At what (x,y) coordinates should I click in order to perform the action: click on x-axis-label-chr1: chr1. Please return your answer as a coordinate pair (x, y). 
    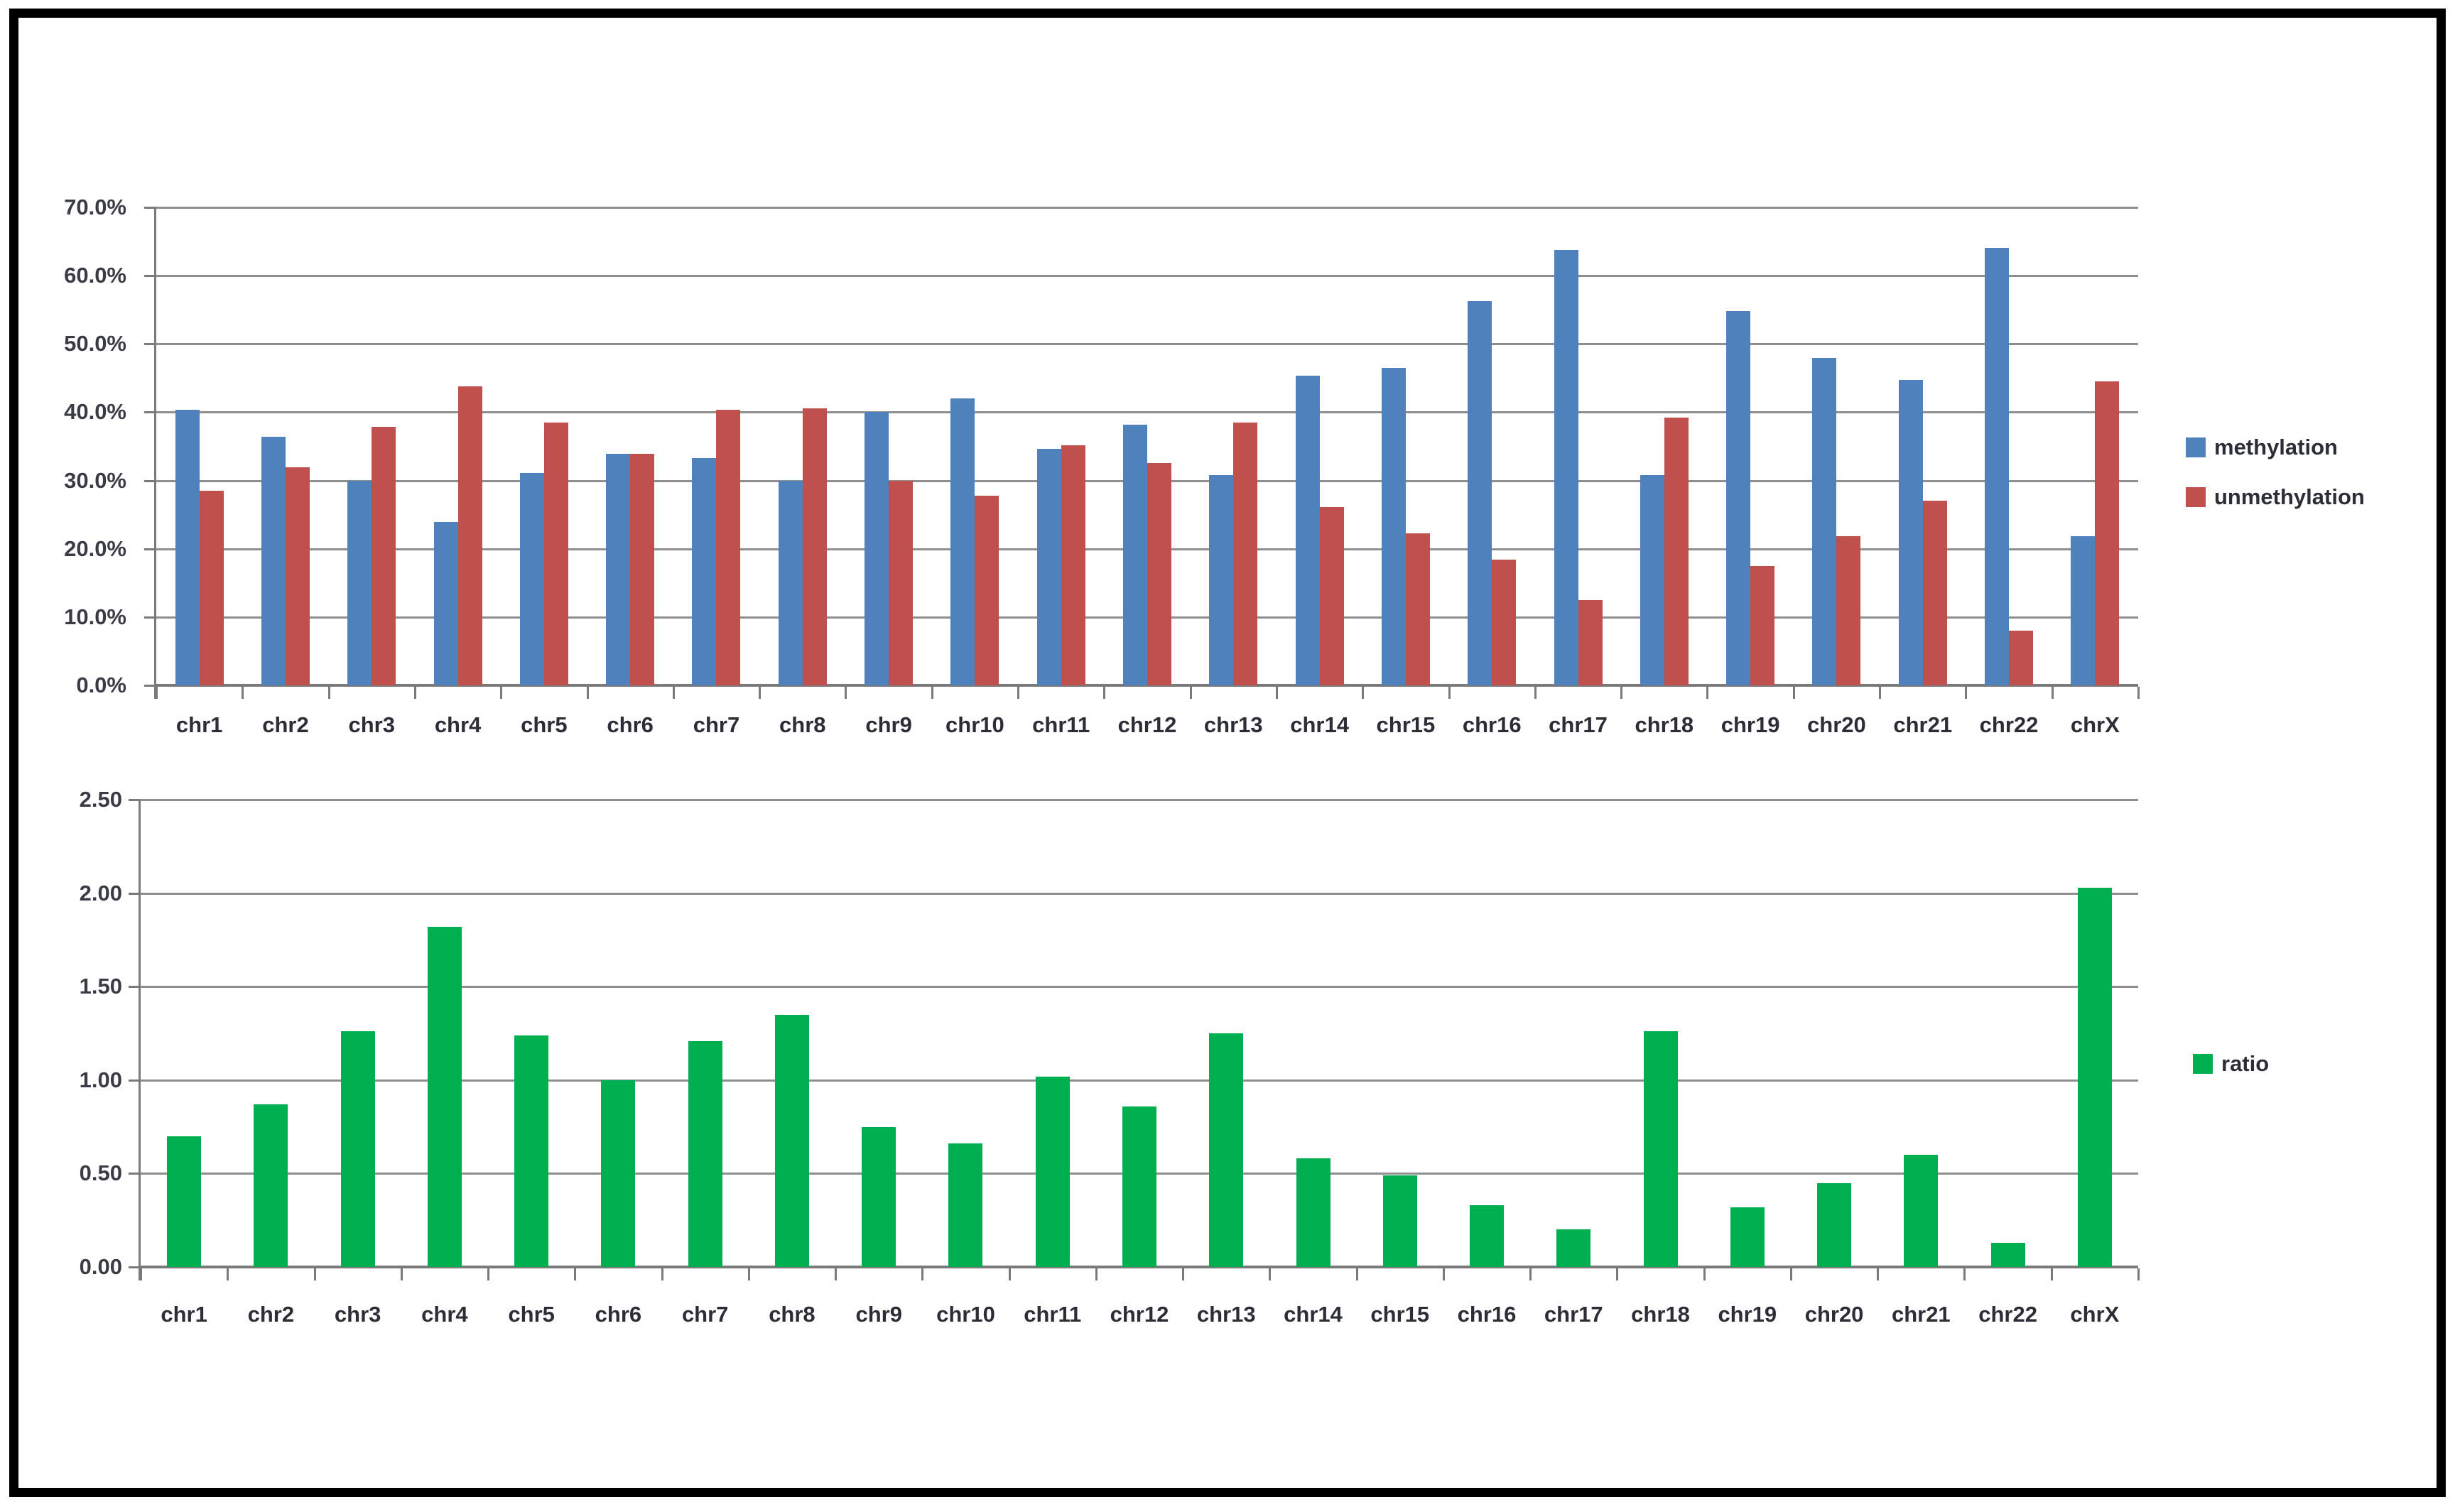
    Looking at the image, I should click on (199, 724).